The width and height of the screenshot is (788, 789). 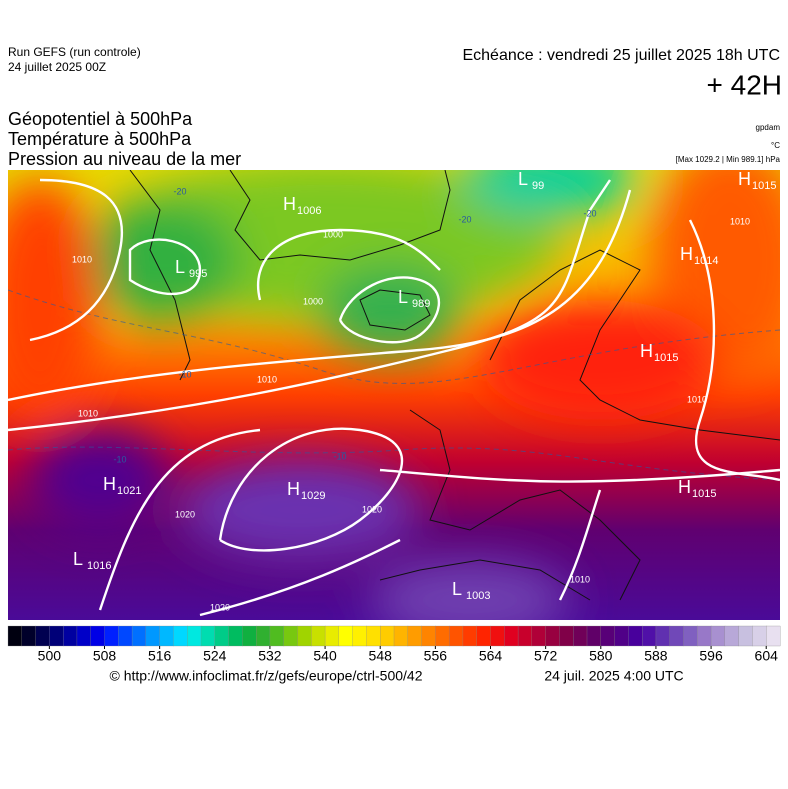 I want to click on center-value: 995, so click(x=198, y=274).